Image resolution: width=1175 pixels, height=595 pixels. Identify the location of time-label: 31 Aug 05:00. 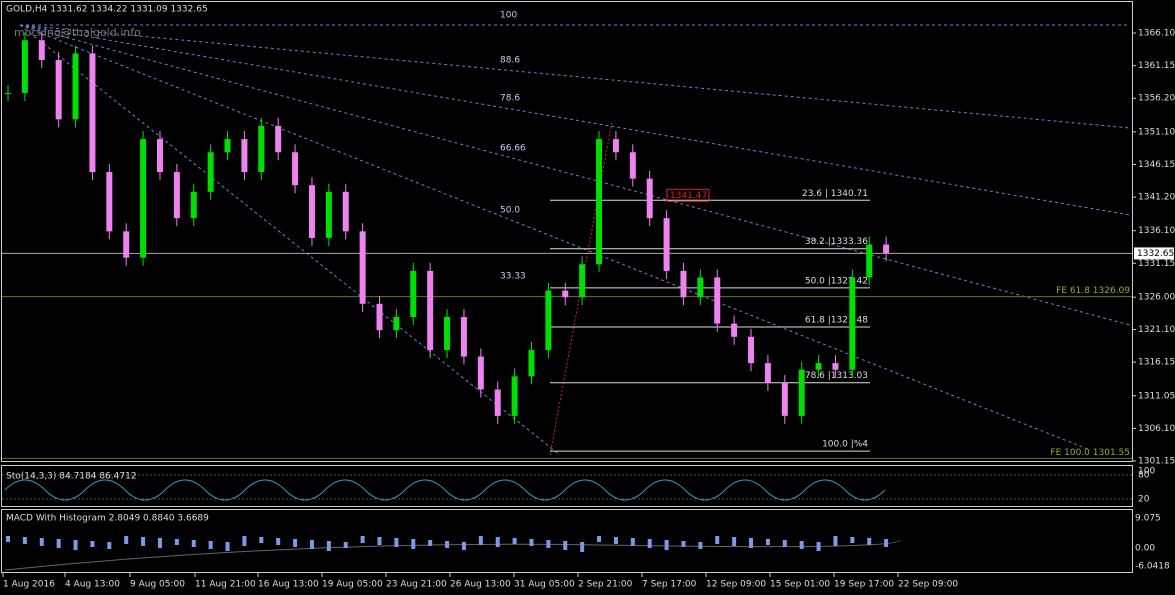
(544, 585).